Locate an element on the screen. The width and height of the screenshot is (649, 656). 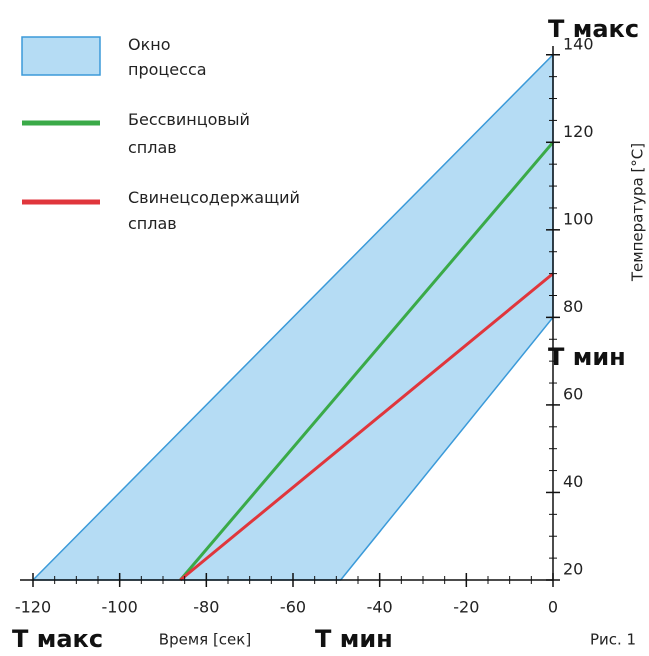
y-tick-label: 80 is located at coordinates (573, 306).